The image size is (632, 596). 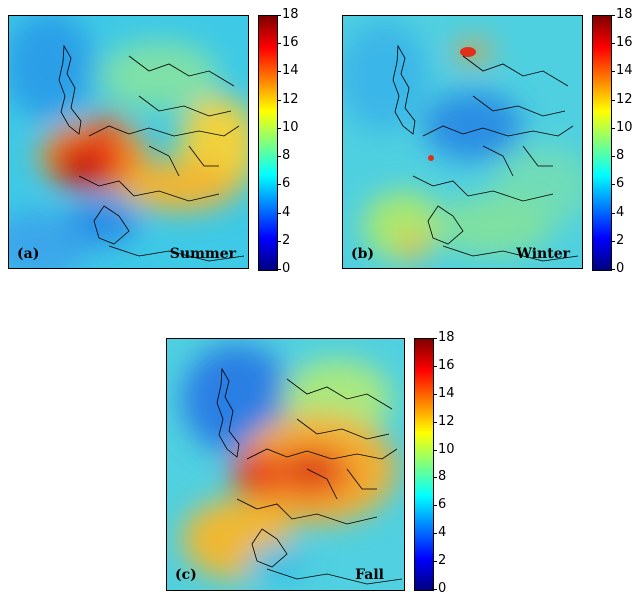 What do you see at coordinates (543, 254) in the screenshot?
I see `season-label: Winter` at bounding box center [543, 254].